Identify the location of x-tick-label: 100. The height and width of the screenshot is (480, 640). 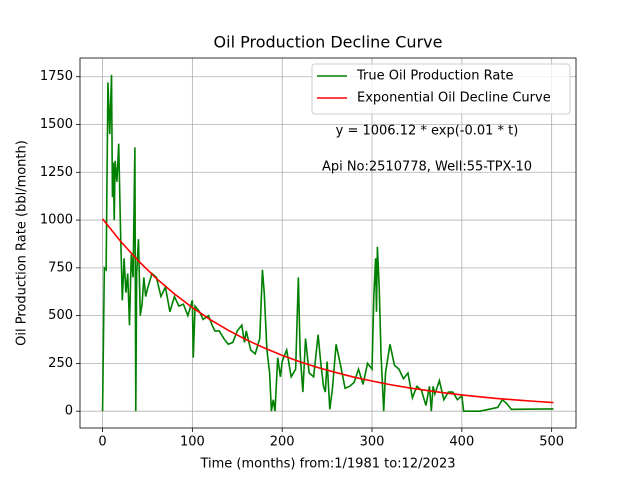
(192, 442).